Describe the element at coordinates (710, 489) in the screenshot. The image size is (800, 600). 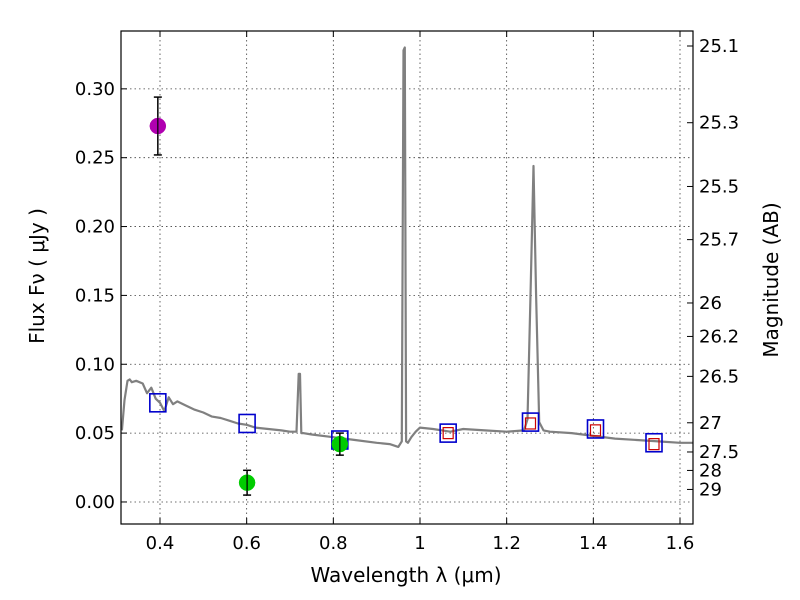
I see `y2-tick-label: 29` at that location.